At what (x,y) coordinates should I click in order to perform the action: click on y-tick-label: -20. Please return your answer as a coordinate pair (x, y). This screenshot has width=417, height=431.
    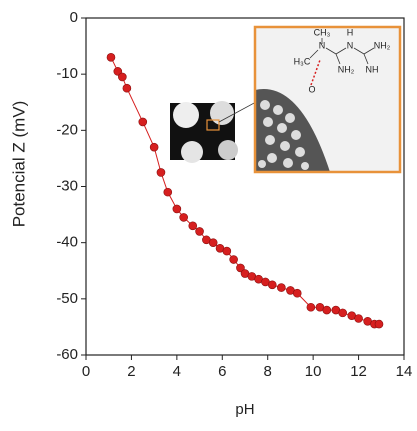
    Looking at the image, I should click on (67, 129).